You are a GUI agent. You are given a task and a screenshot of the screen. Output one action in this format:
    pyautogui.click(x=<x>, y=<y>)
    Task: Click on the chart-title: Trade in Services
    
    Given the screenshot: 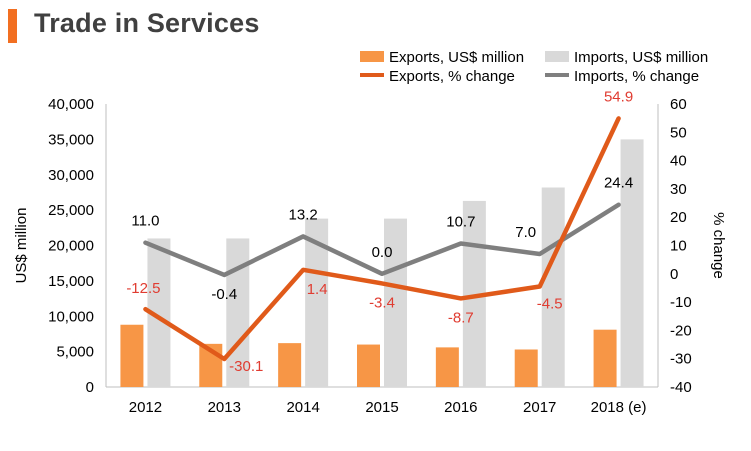 What is the action you would take?
    pyautogui.click(x=147, y=23)
    